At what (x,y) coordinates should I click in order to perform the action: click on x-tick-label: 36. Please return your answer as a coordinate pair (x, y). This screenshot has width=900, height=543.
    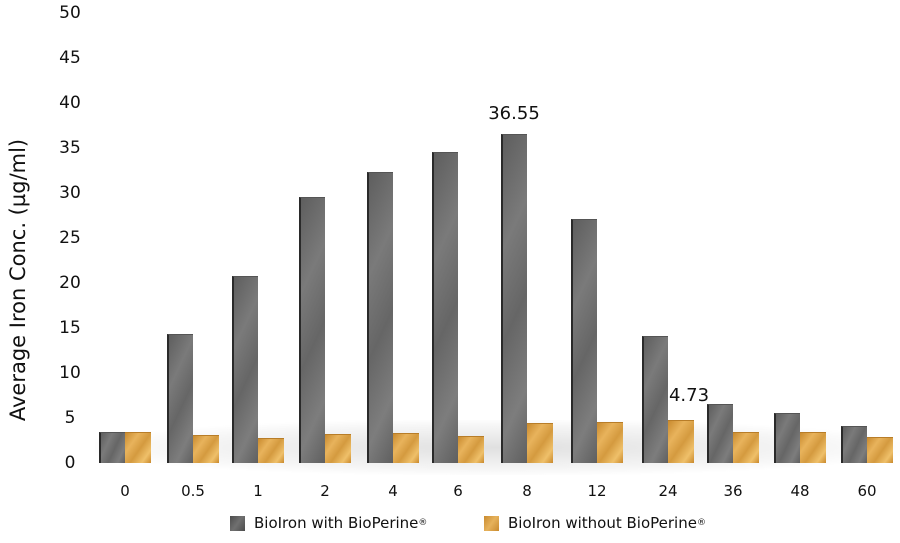
    Looking at the image, I should click on (733, 491).